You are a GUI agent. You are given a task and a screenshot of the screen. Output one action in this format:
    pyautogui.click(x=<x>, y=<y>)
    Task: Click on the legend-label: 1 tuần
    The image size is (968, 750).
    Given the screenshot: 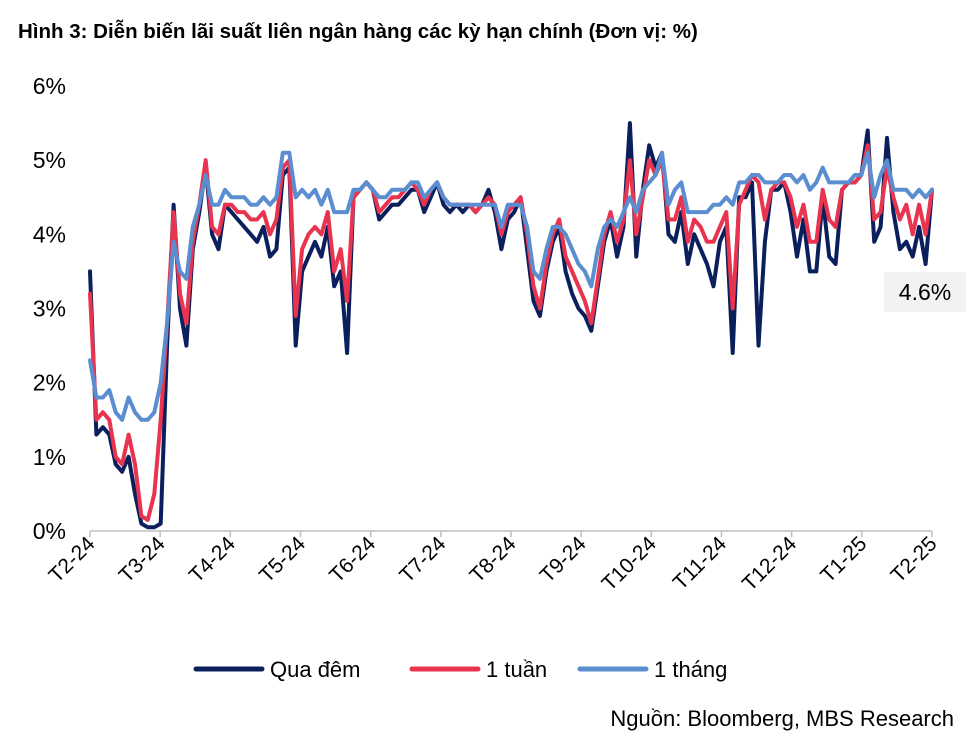 What is the action you would take?
    pyautogui.click(x=516, y=669)
    